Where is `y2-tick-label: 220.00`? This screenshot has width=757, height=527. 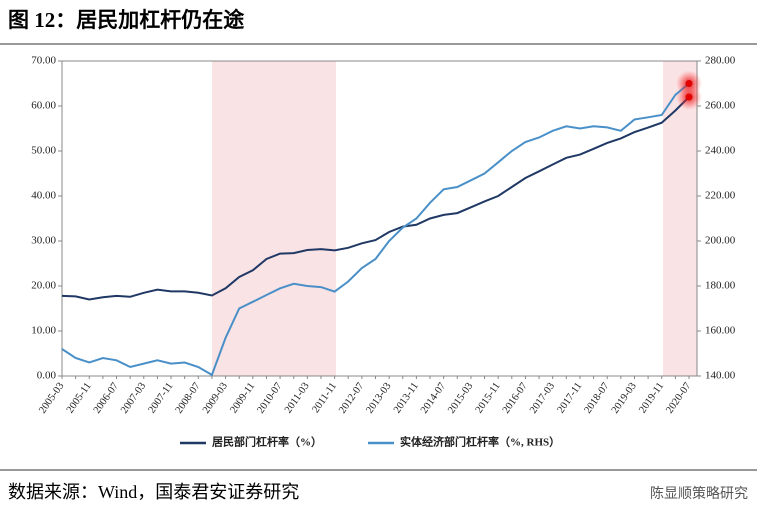
y2-tick-label: 220.00 is located at coordinates (720, 196).